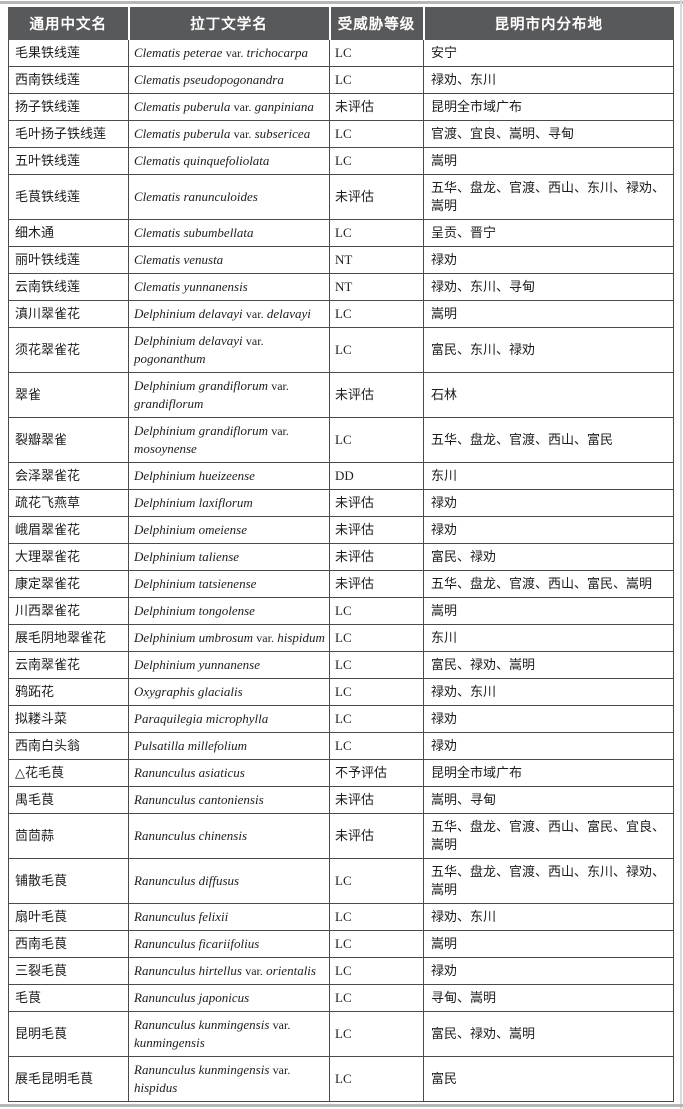 This screenshot has width=683, height=1109. Describe the element at coordinates (68, 836) in the screenshot. I see `cell-common-name: 茴茴蒜` at that location.